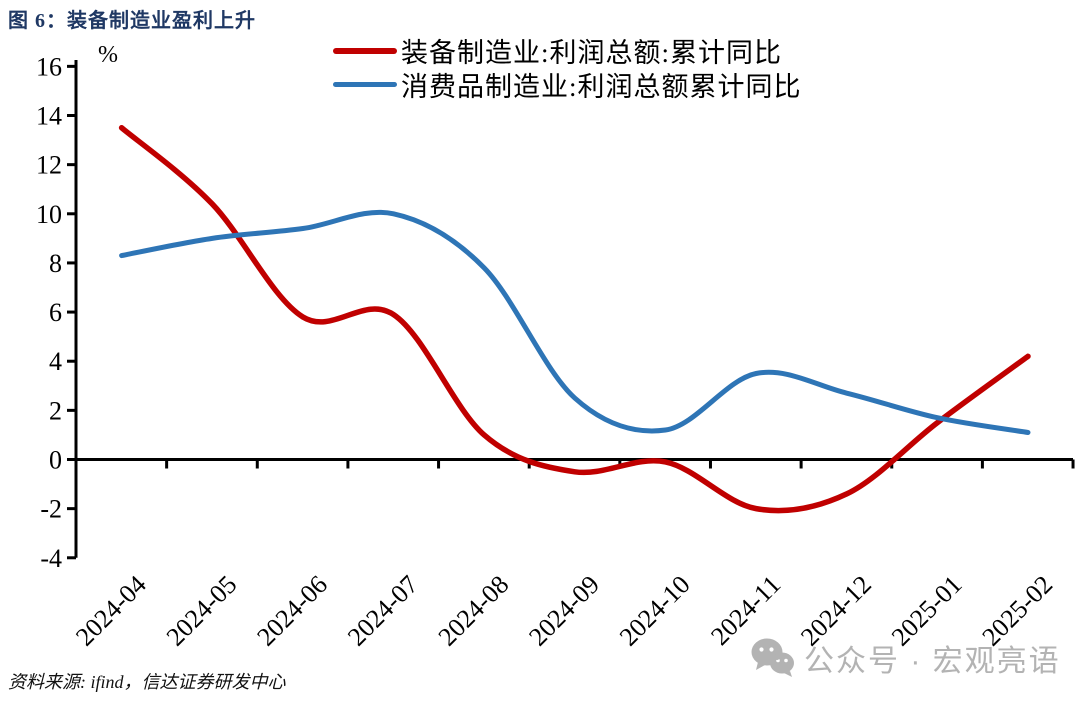  Describe the element at coordinates (108, 55) in the screenshot. I see `y-axis-unit-label: %` at that location.